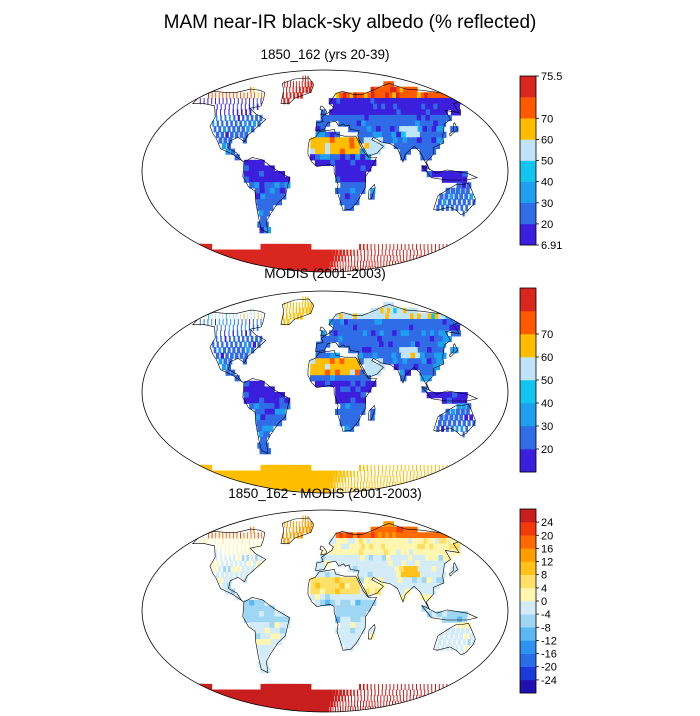 This screenshot has height=716, width=700. I want to click on colorbar-label: -12, so click(549, 641).